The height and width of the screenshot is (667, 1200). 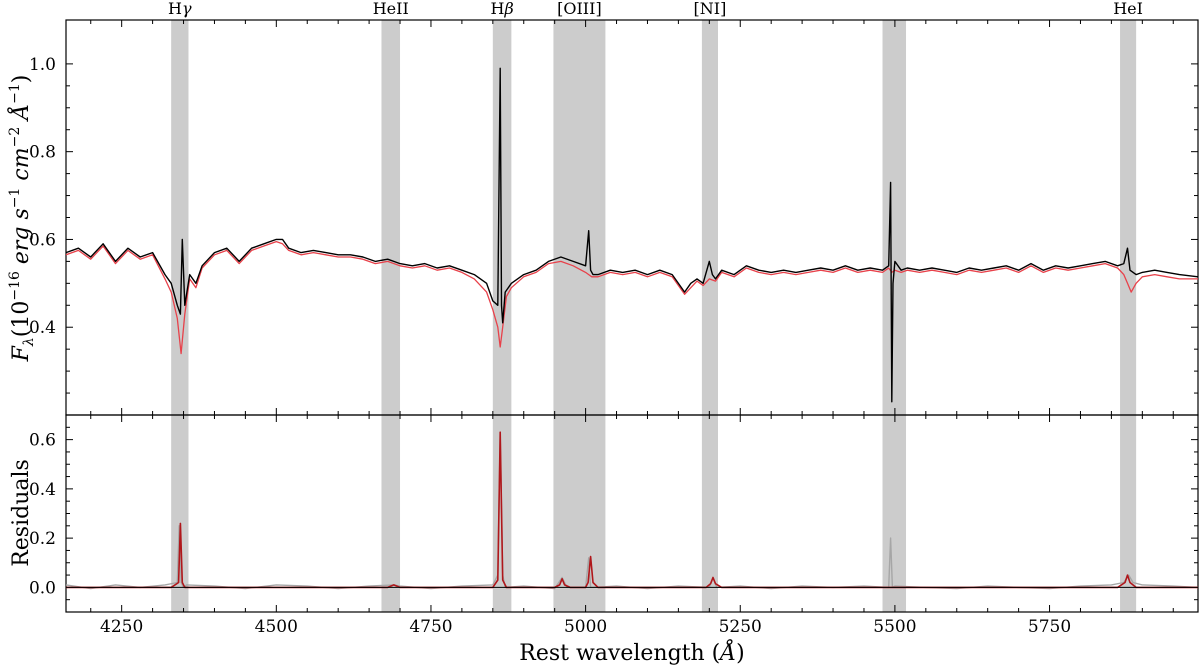 I want to click on line-label: HeII, so click(x=391, y=9).